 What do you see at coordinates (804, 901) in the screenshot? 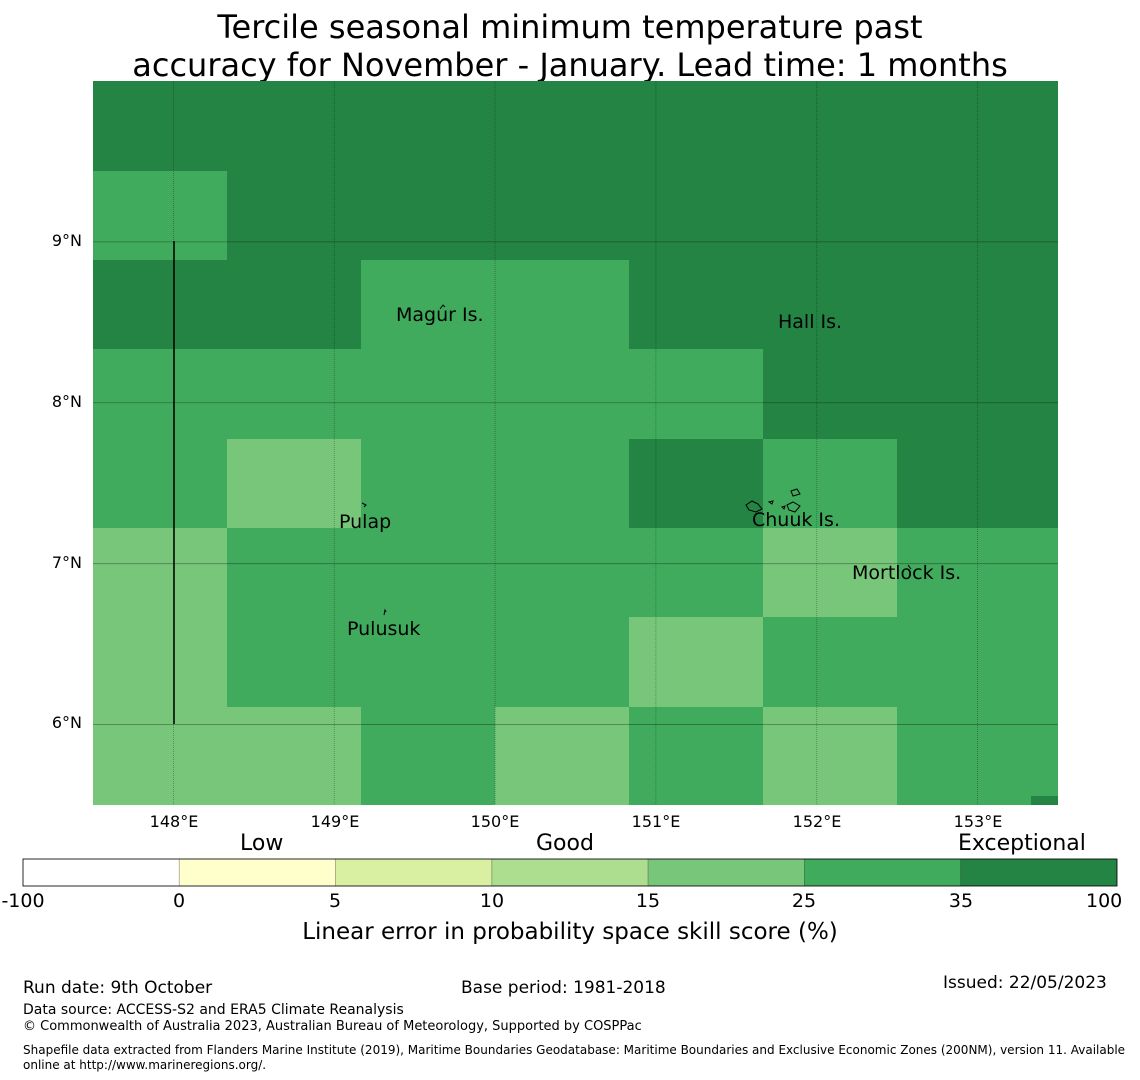
I see `colorbar-tick: 25` at bounding box center [804, 901].